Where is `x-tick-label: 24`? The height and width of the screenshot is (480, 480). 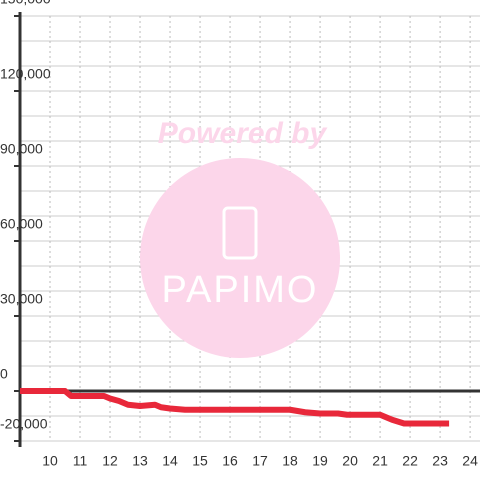
x-tick-label: 24 is located at coordinates (470, 461).